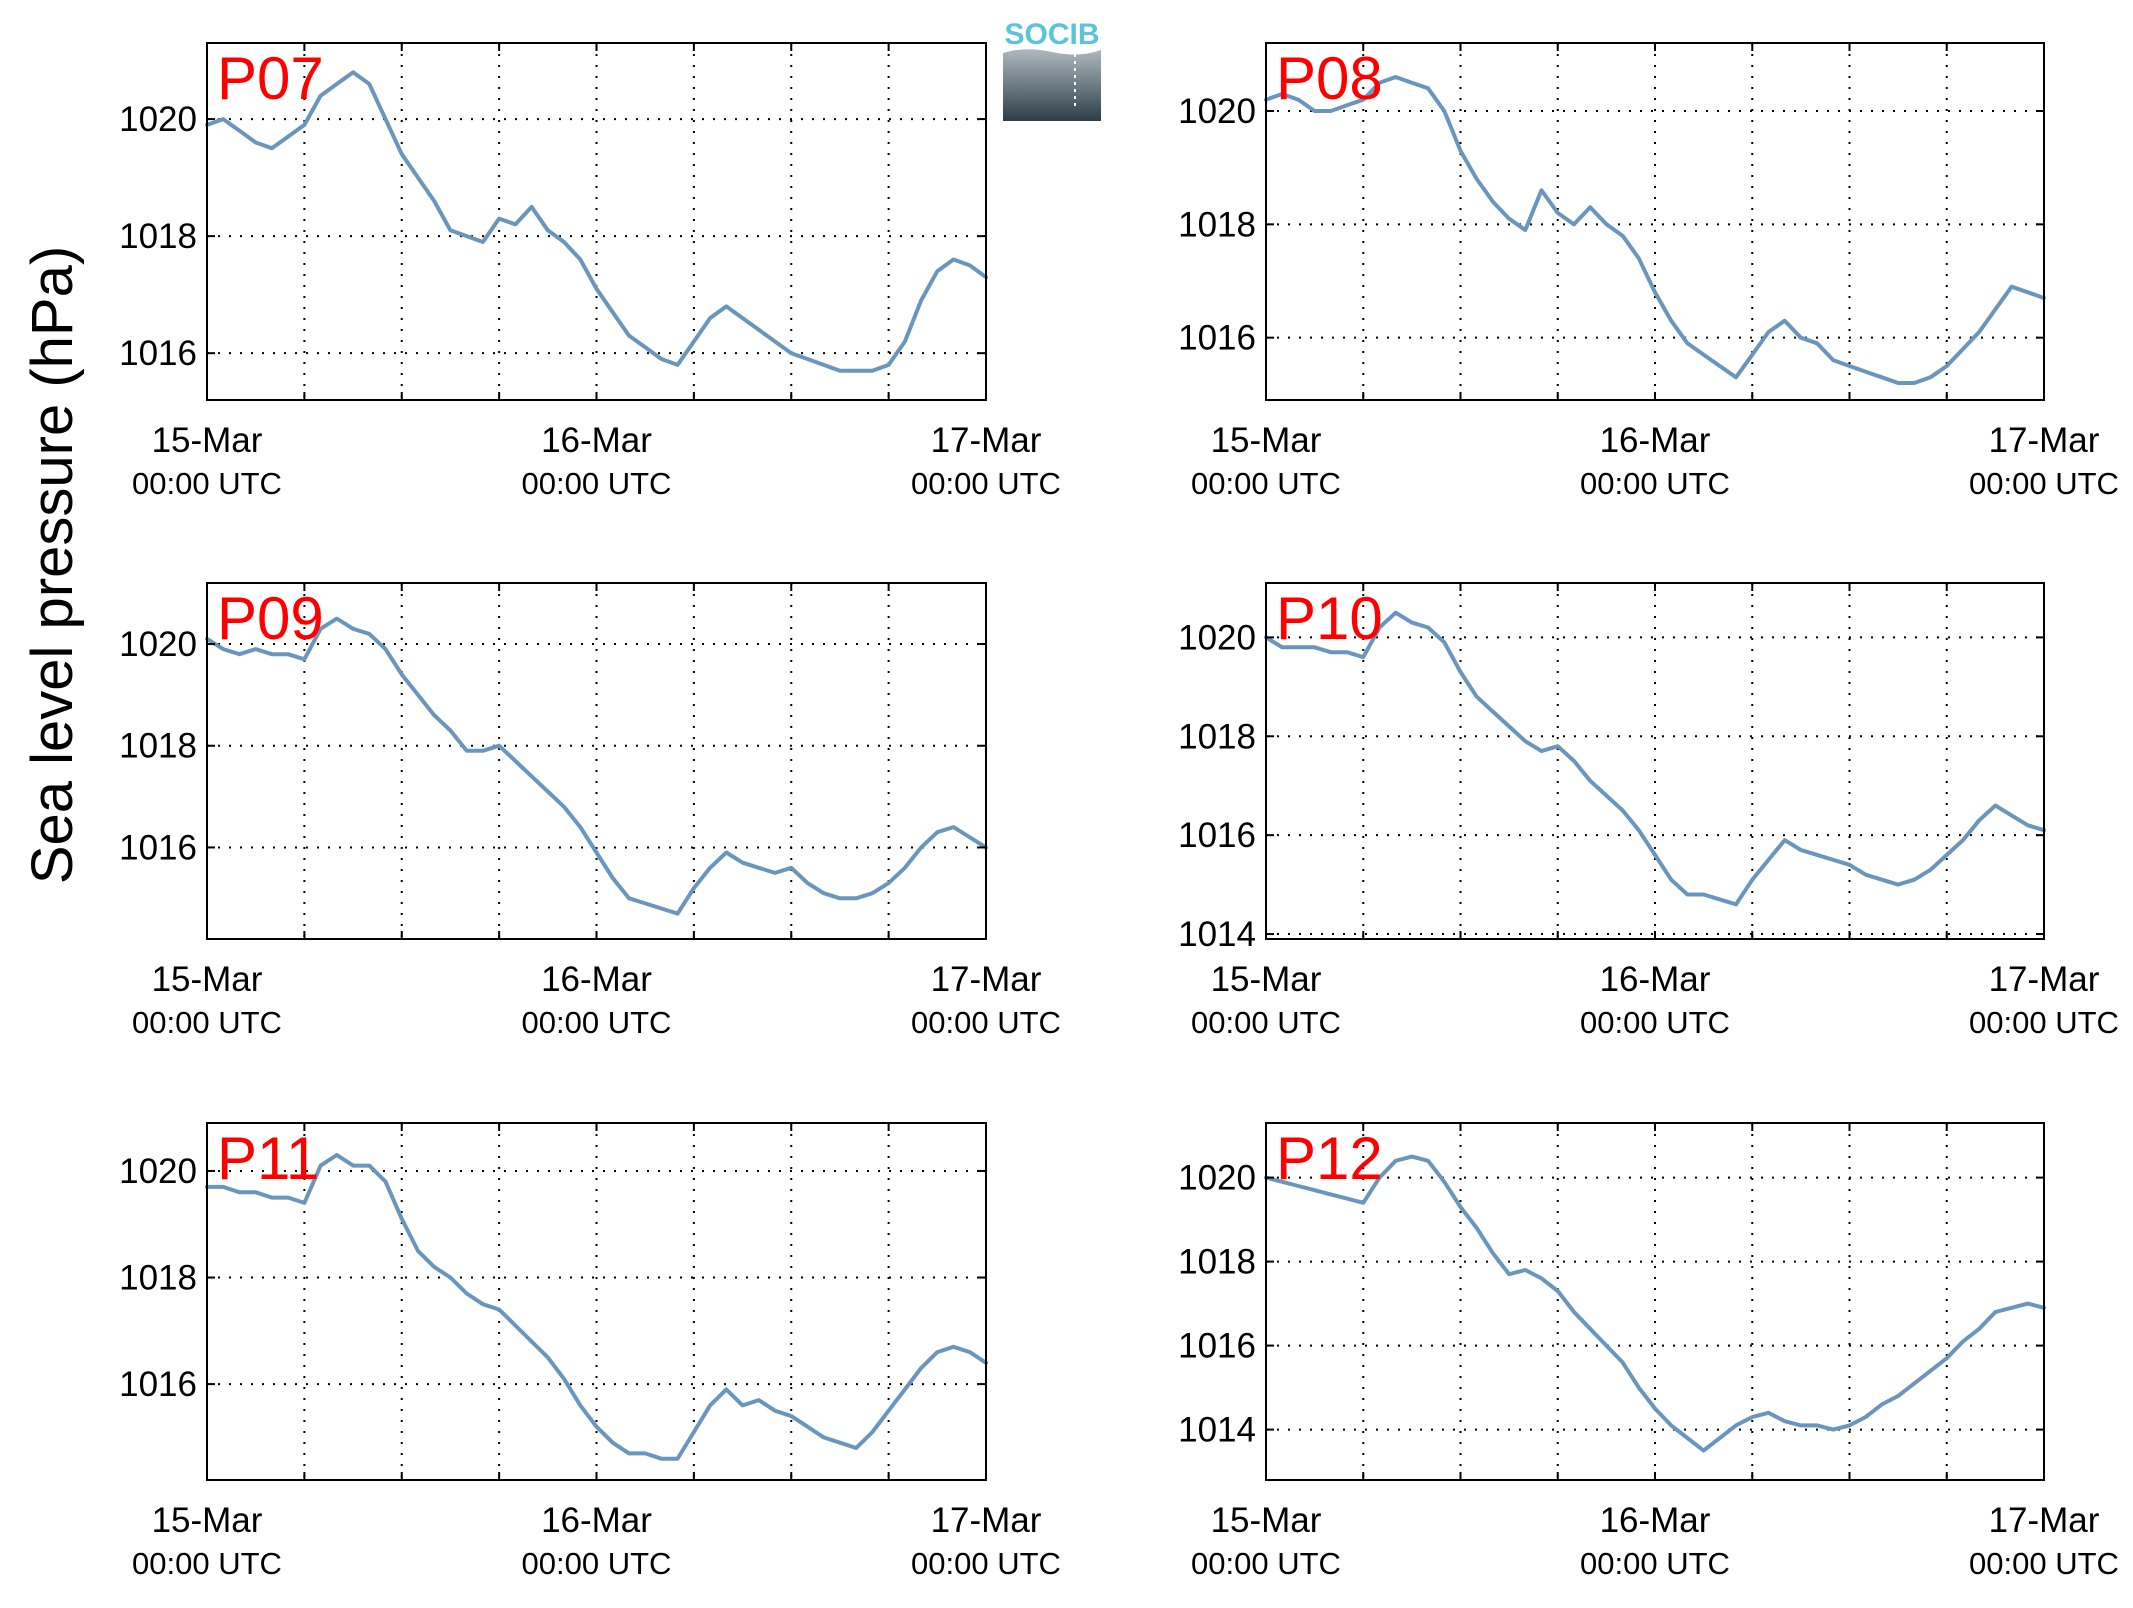 The height and width of the screenshot is (1608, 2133). What do you see at coordinates (1655, 1303) in the screenshot?
I see `series-line-p12` at bounding box center [1655, 1303].